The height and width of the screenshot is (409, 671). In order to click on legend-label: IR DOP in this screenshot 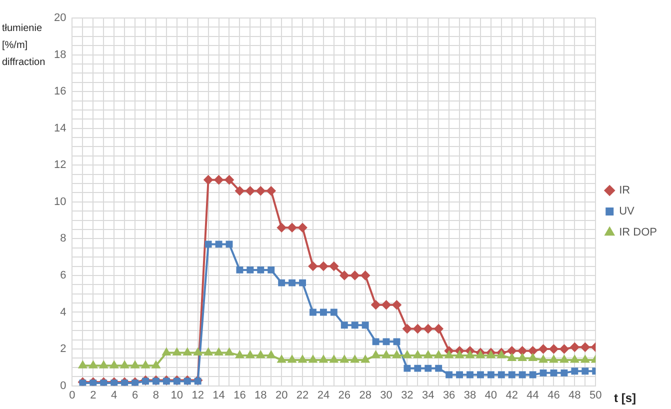, I will do `click(638, 232)`.